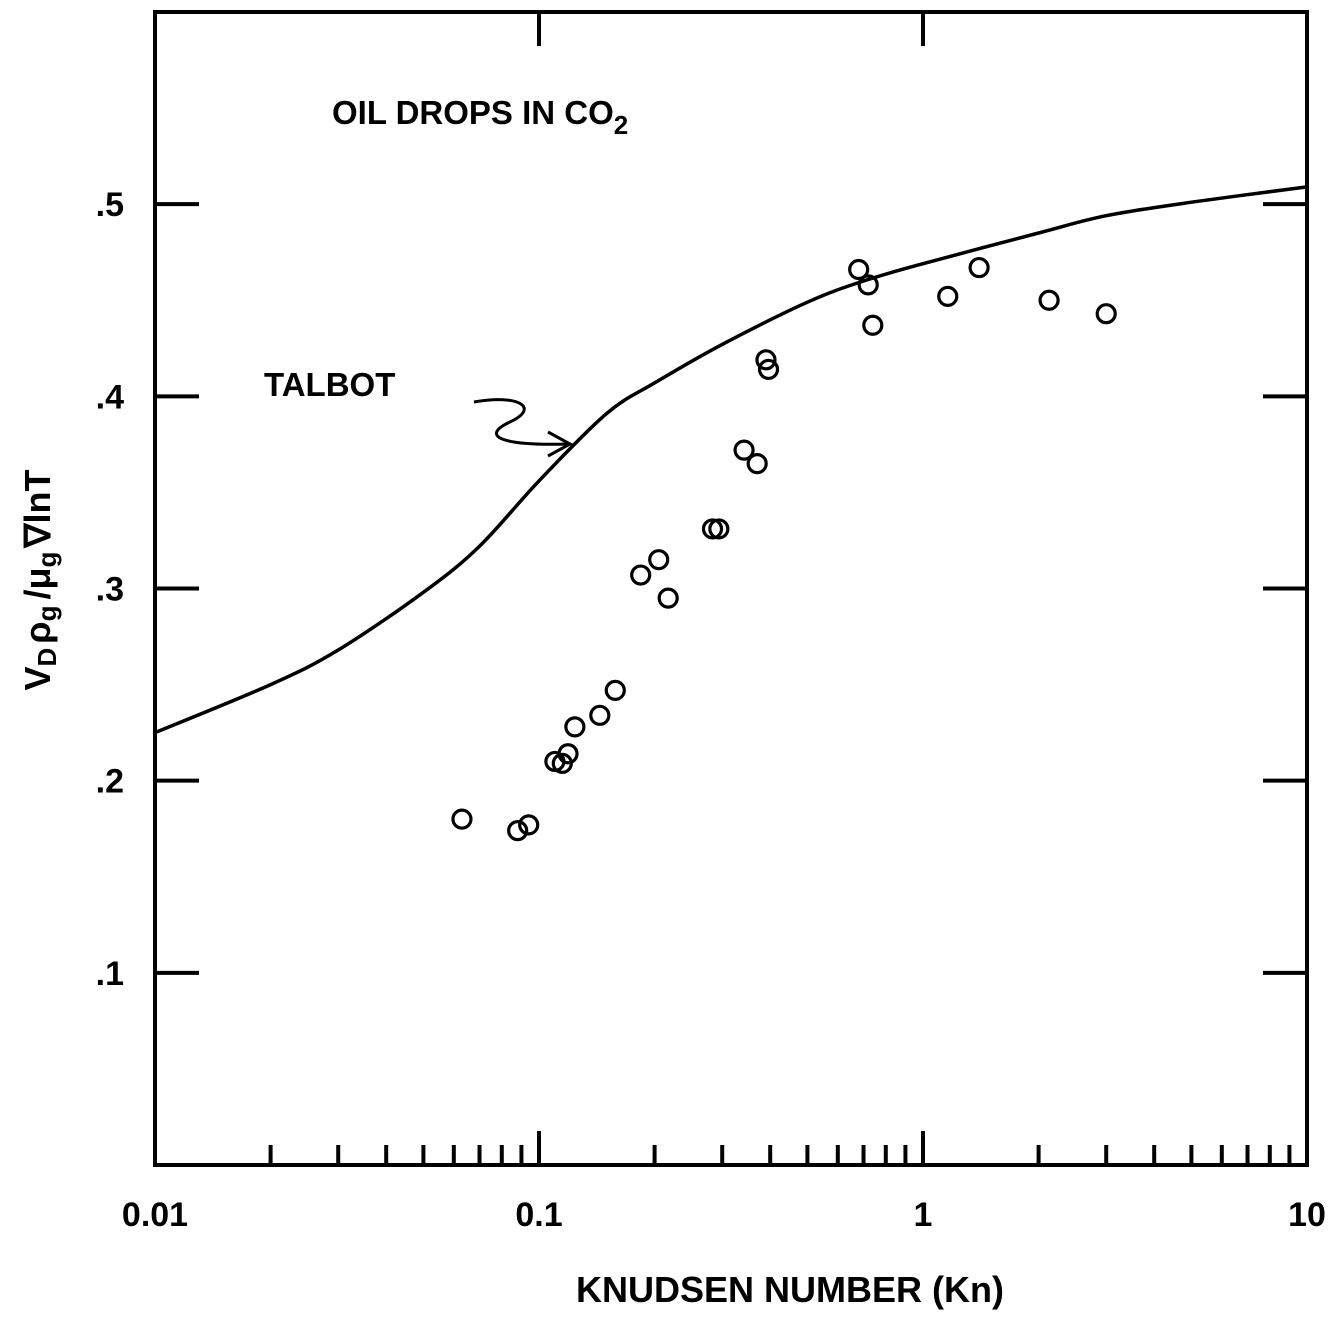 The image size is (1331, 1319). What do you see at coordinates (560, 444) in the screenshot?
I see `talbot-arrowhead` at bounding box center [560, 444].